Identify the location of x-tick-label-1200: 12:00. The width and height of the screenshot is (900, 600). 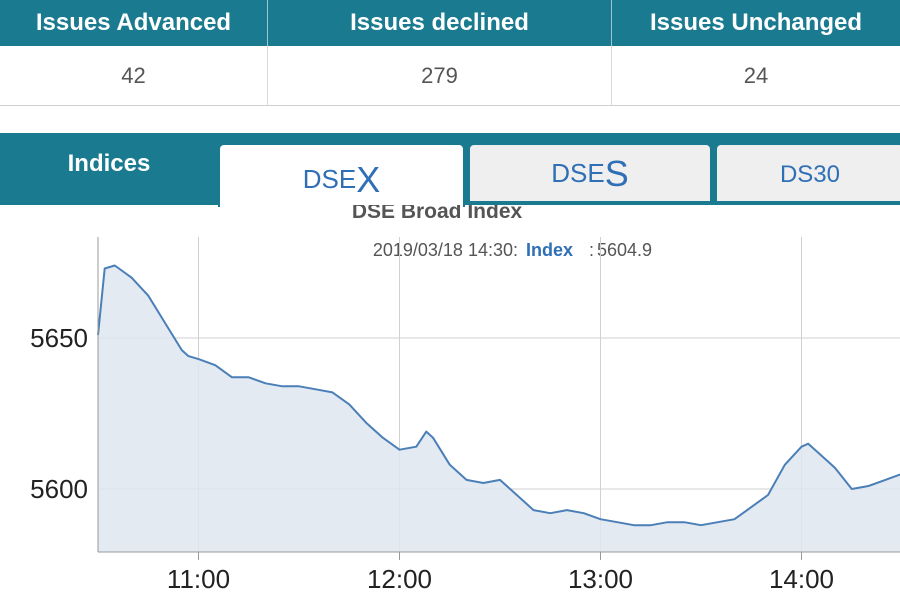
(399, 579).